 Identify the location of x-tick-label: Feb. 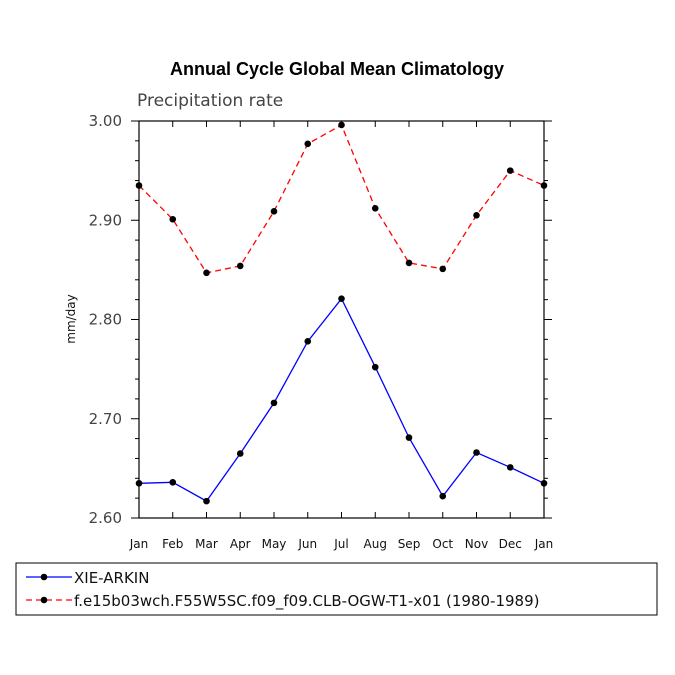
(172, 544).